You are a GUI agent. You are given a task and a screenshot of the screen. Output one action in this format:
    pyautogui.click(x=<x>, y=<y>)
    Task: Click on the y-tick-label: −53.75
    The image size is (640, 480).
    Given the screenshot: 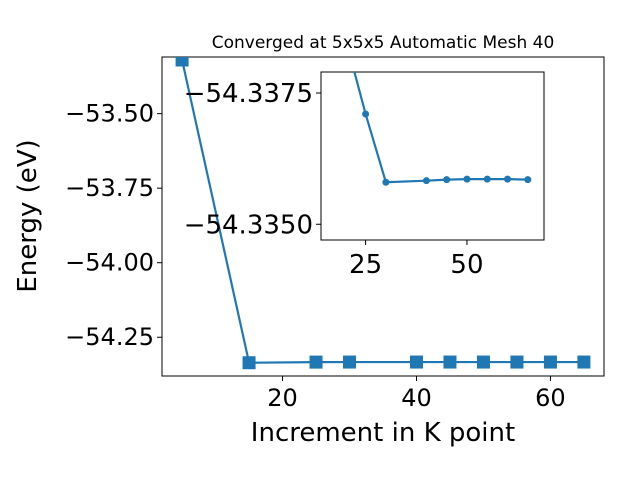 What is the action you would take?
    pyautogui.click(x=109, y=188)
    